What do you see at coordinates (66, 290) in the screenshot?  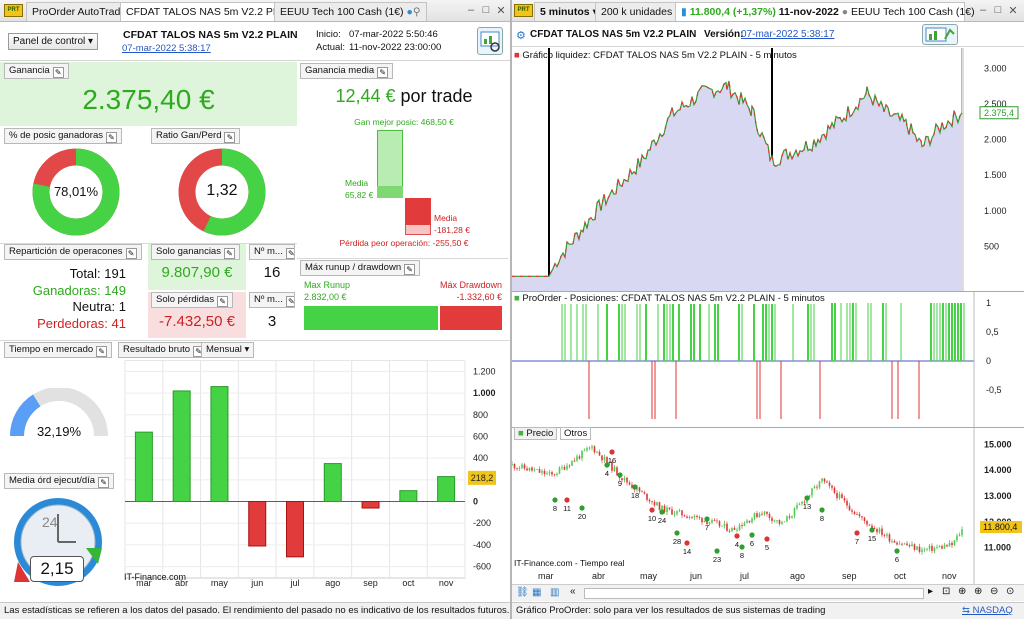 I see `winners-label: Ganadoras:` at bounding box center [66, 290].